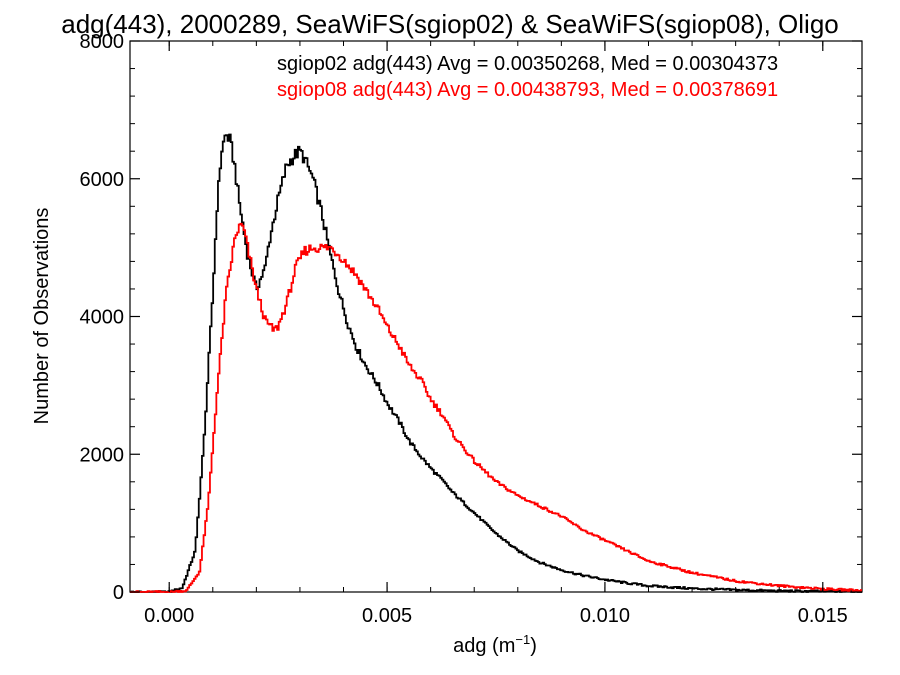 This screenshot has height=675, width=900. I want to click on x-axis-label-end: ), so click(533, 646).